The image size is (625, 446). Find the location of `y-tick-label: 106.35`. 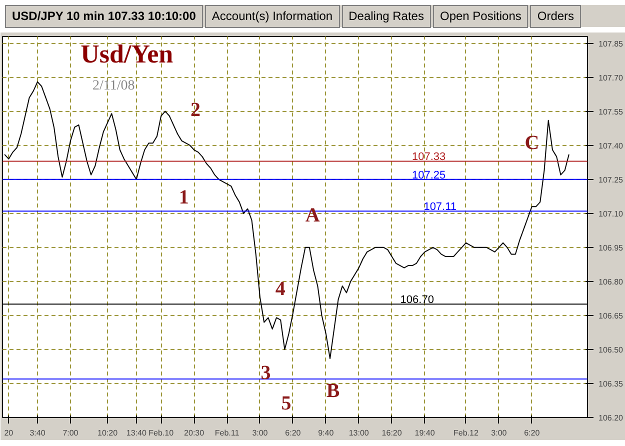

y-tick-label: 106.35 is located at coordinates (611, 383).